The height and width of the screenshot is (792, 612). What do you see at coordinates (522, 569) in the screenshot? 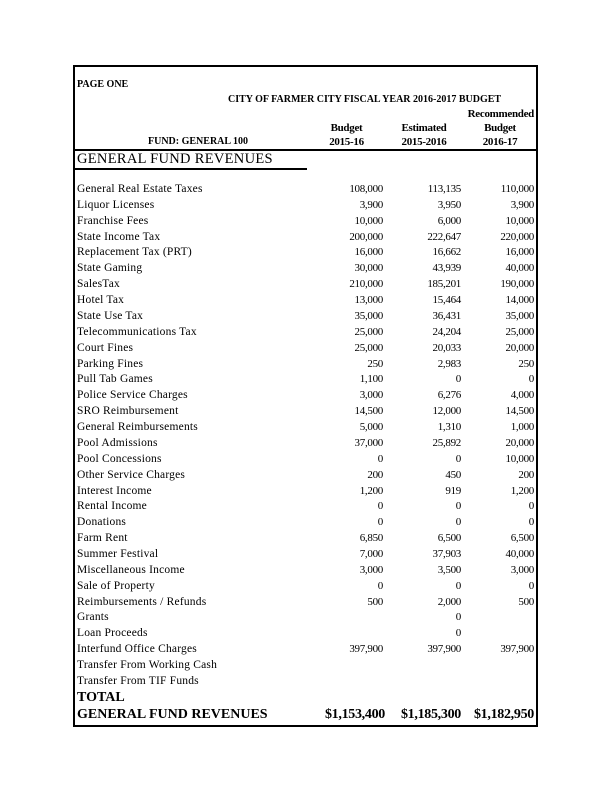
I see `row-recommended-2016-17: 3,000` at bounding box center [522, 569].